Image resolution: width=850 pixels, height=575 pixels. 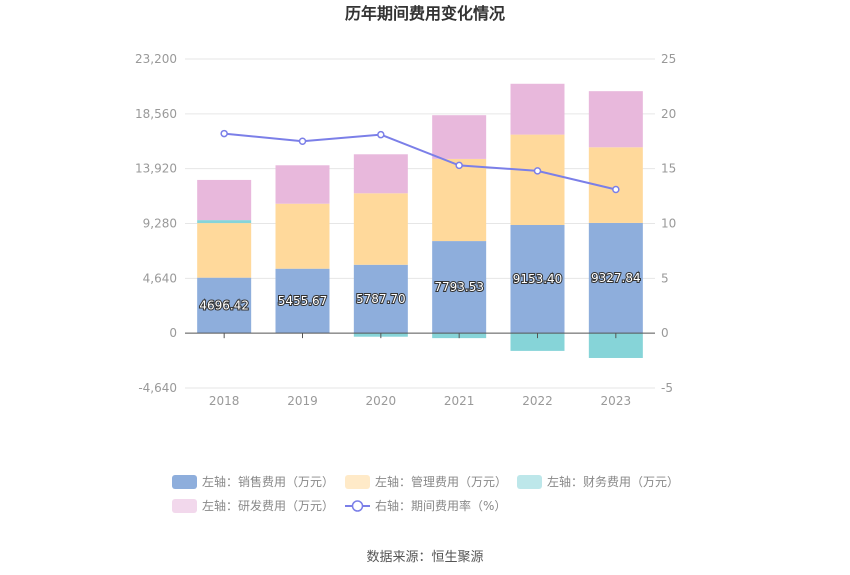 What do you see at coordinates (668, 224) in the screenshot?
I see `right-tick-label: 10` at bounding box center [668, 224].